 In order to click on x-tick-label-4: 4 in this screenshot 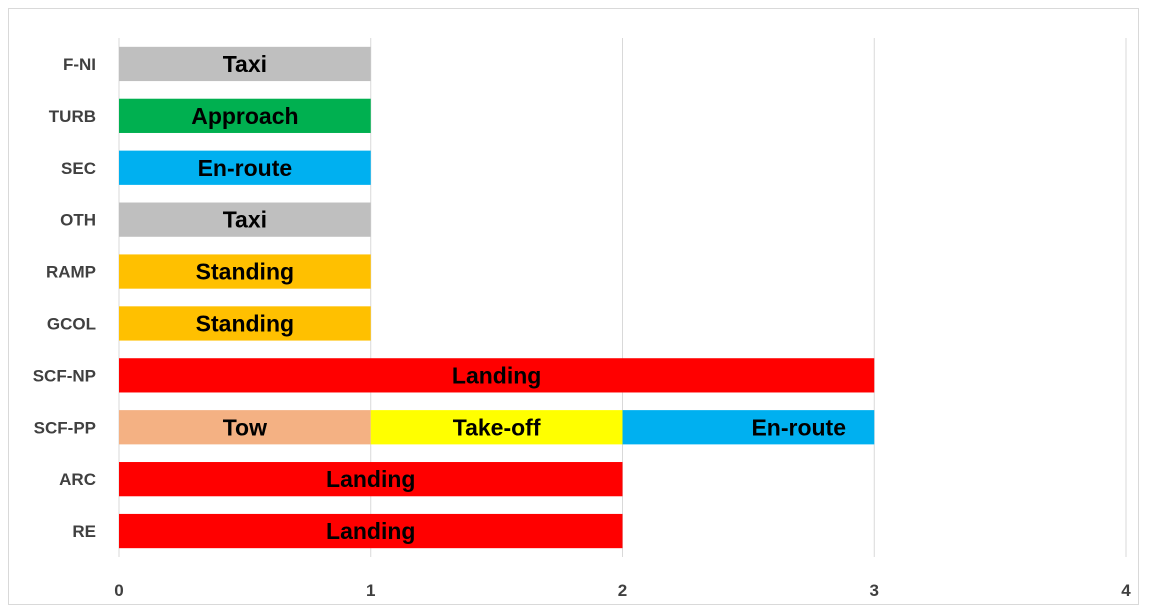, I will do `click(1126, 590)`.